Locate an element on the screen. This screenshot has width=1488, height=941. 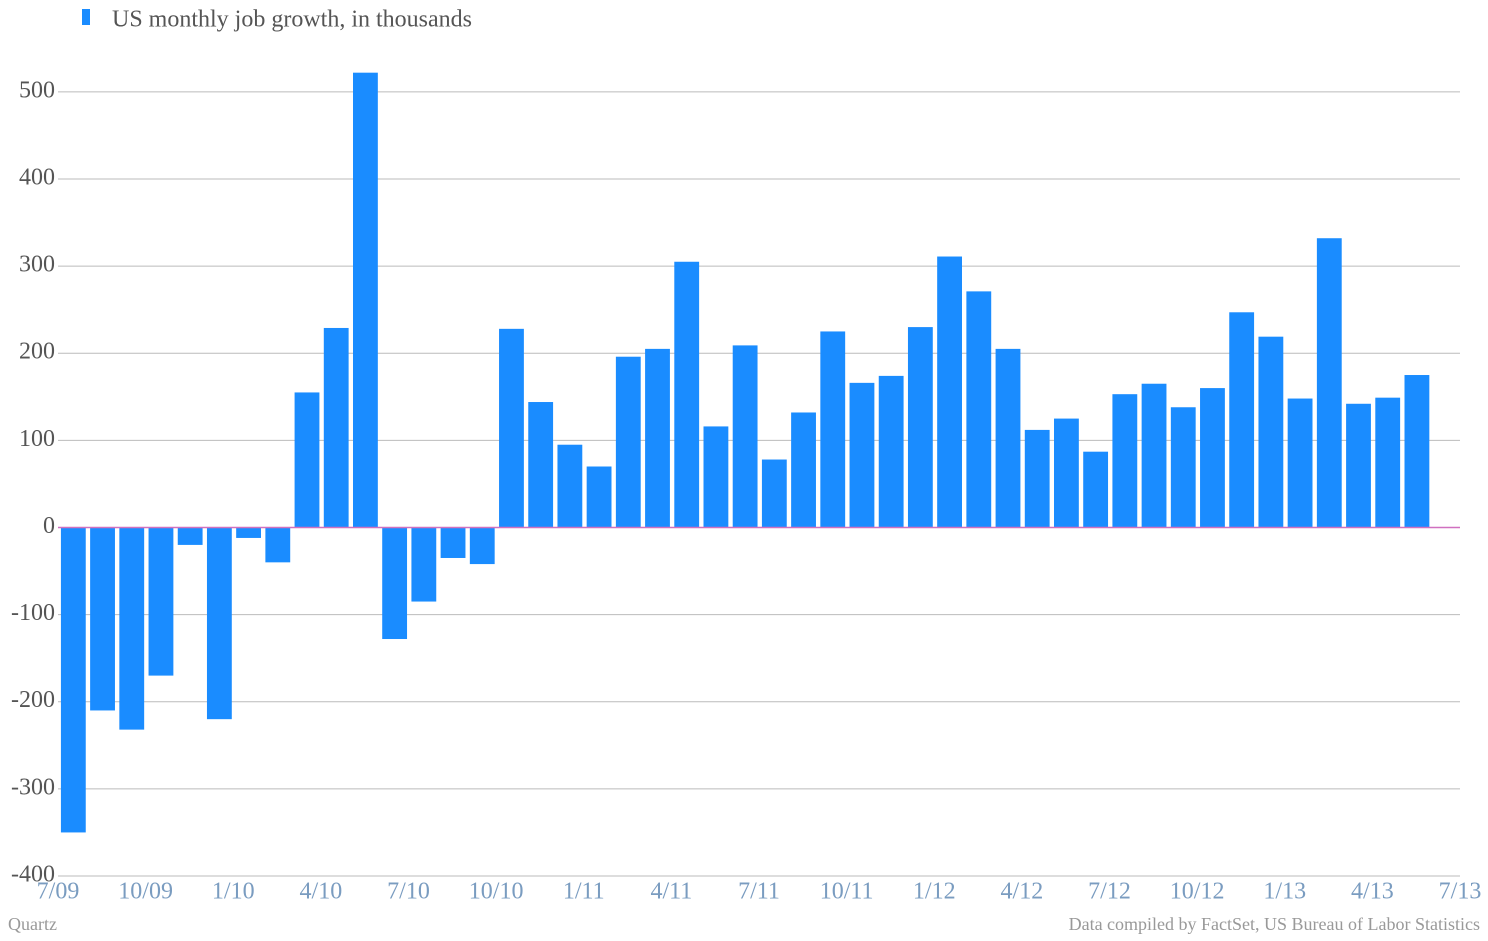
x-tick-label: 10/10 is located at coordinates (496, 892).